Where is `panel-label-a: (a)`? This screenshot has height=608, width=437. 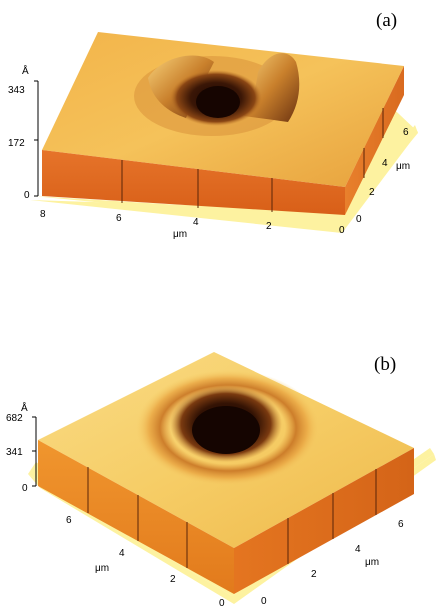 panel-label-a: (a) is located at coordinates (386, 20).